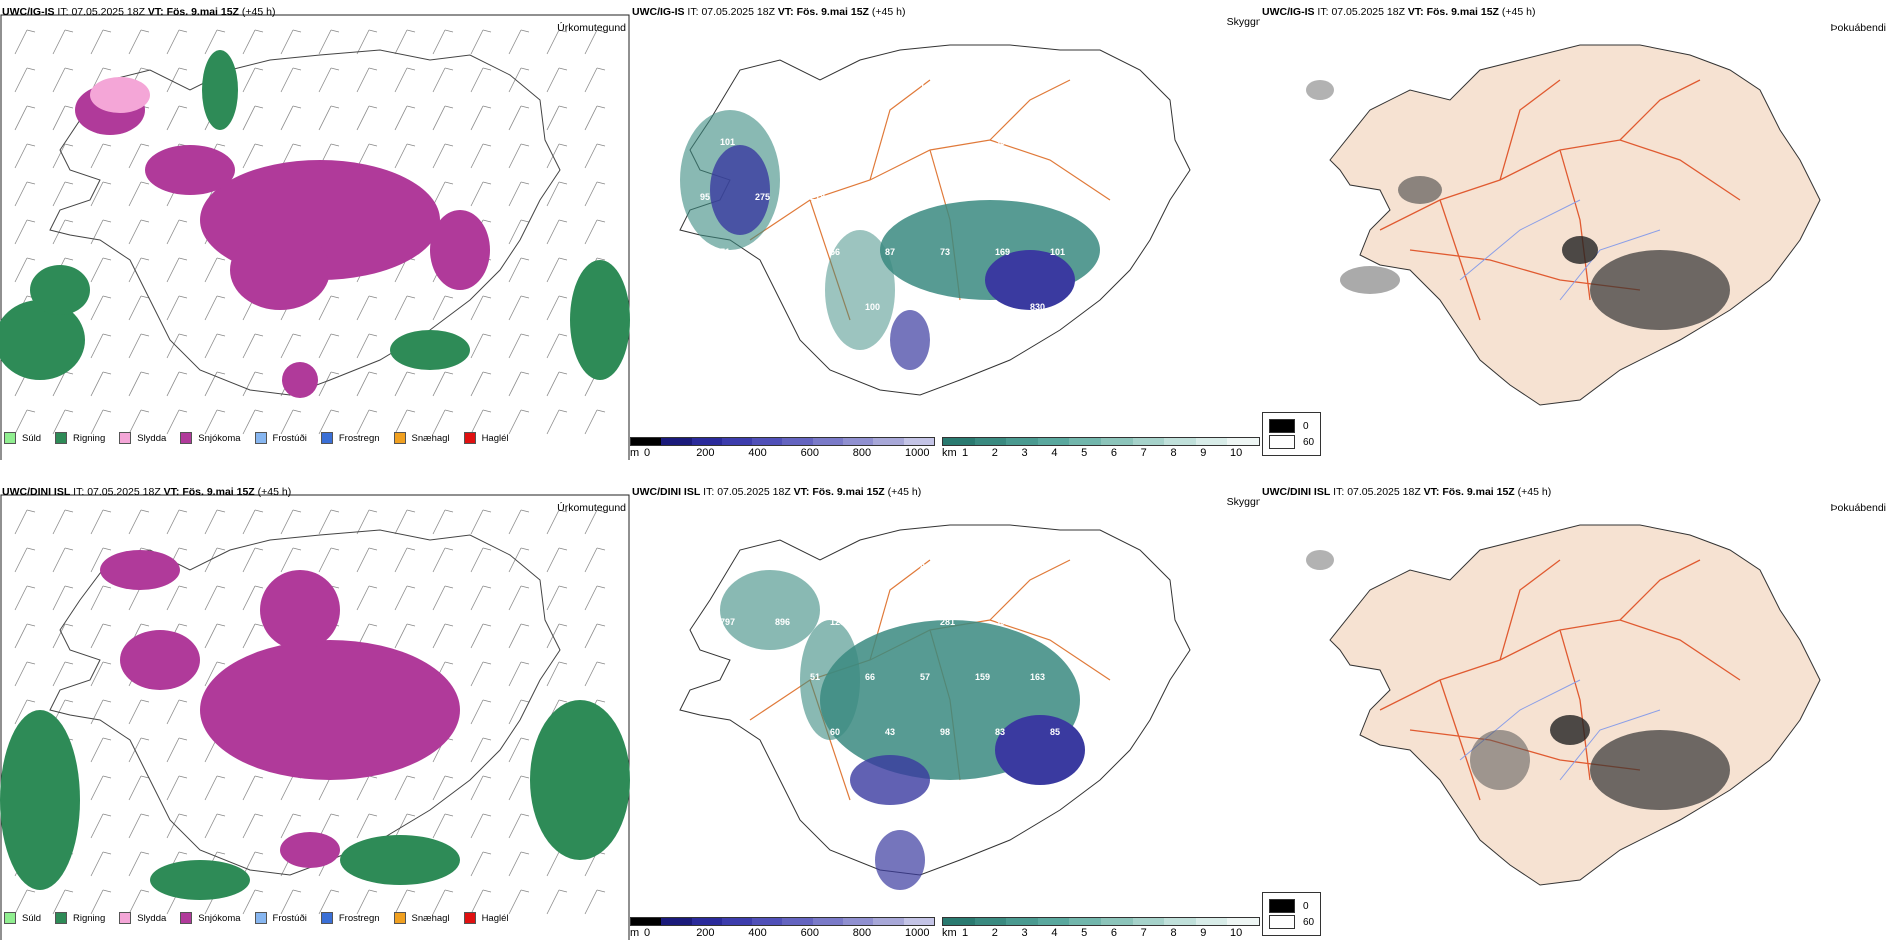  Describe the element at coordinates (1112, 142) in the screenshot. I see `ceiling-label: 630` at that location.